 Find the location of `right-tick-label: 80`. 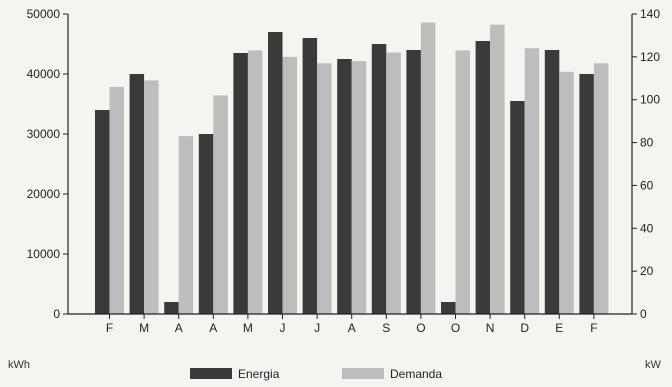

right-tick-label: 80 is located at coordinates (647, 143).